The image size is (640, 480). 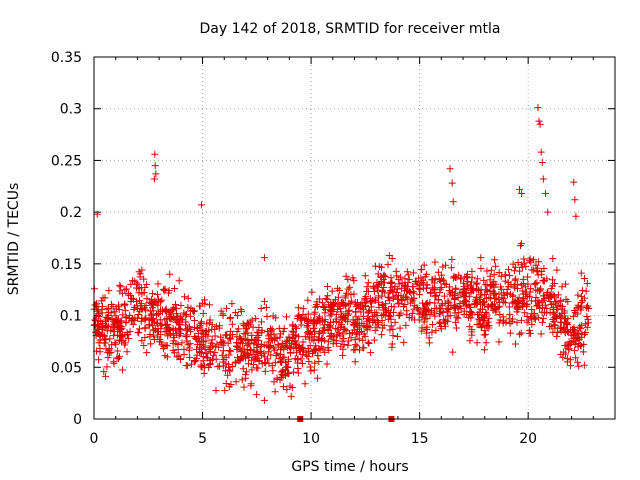 I want to click on x-tick-label: 15, so click(x=420, y=439).